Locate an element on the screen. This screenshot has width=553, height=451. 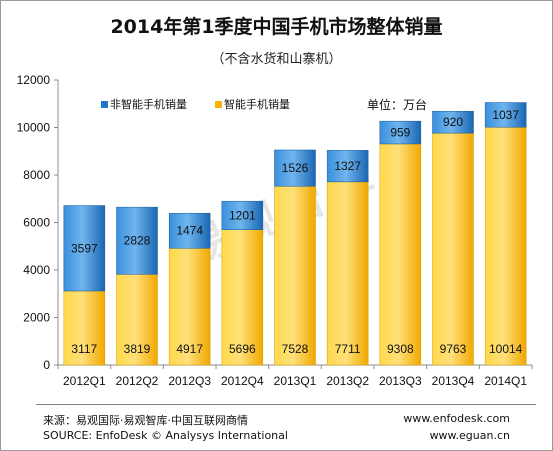
chart-subtitle: （不含水货和山寨机） is located at coordinates (276, 59).